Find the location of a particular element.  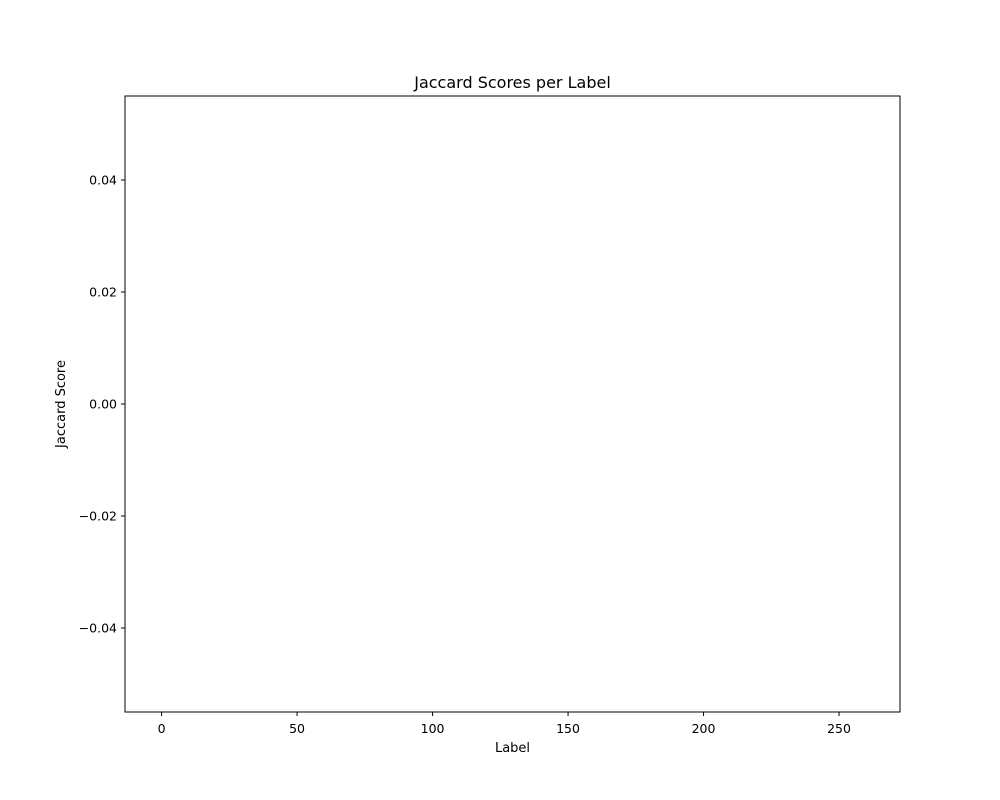

y-tick-label: −0.02 is located at coordinates (98, 516).